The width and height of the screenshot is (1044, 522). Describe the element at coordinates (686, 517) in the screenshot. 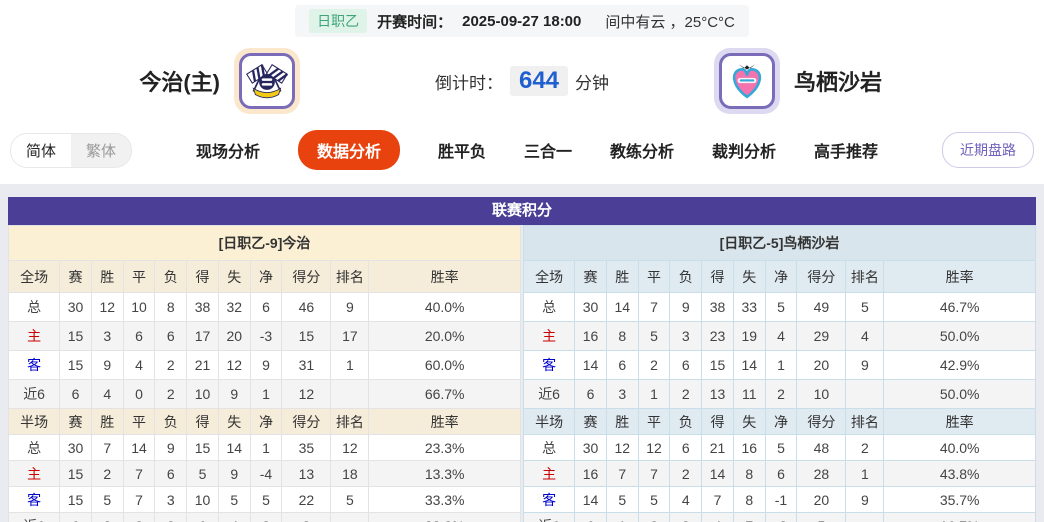

I see `stat-cell: 3` at that location.